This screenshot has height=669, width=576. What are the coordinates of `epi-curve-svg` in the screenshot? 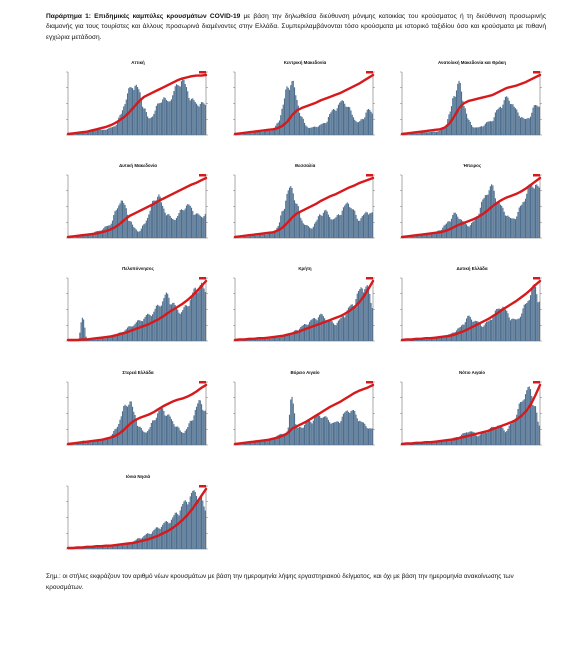 It's located at (304, 206).